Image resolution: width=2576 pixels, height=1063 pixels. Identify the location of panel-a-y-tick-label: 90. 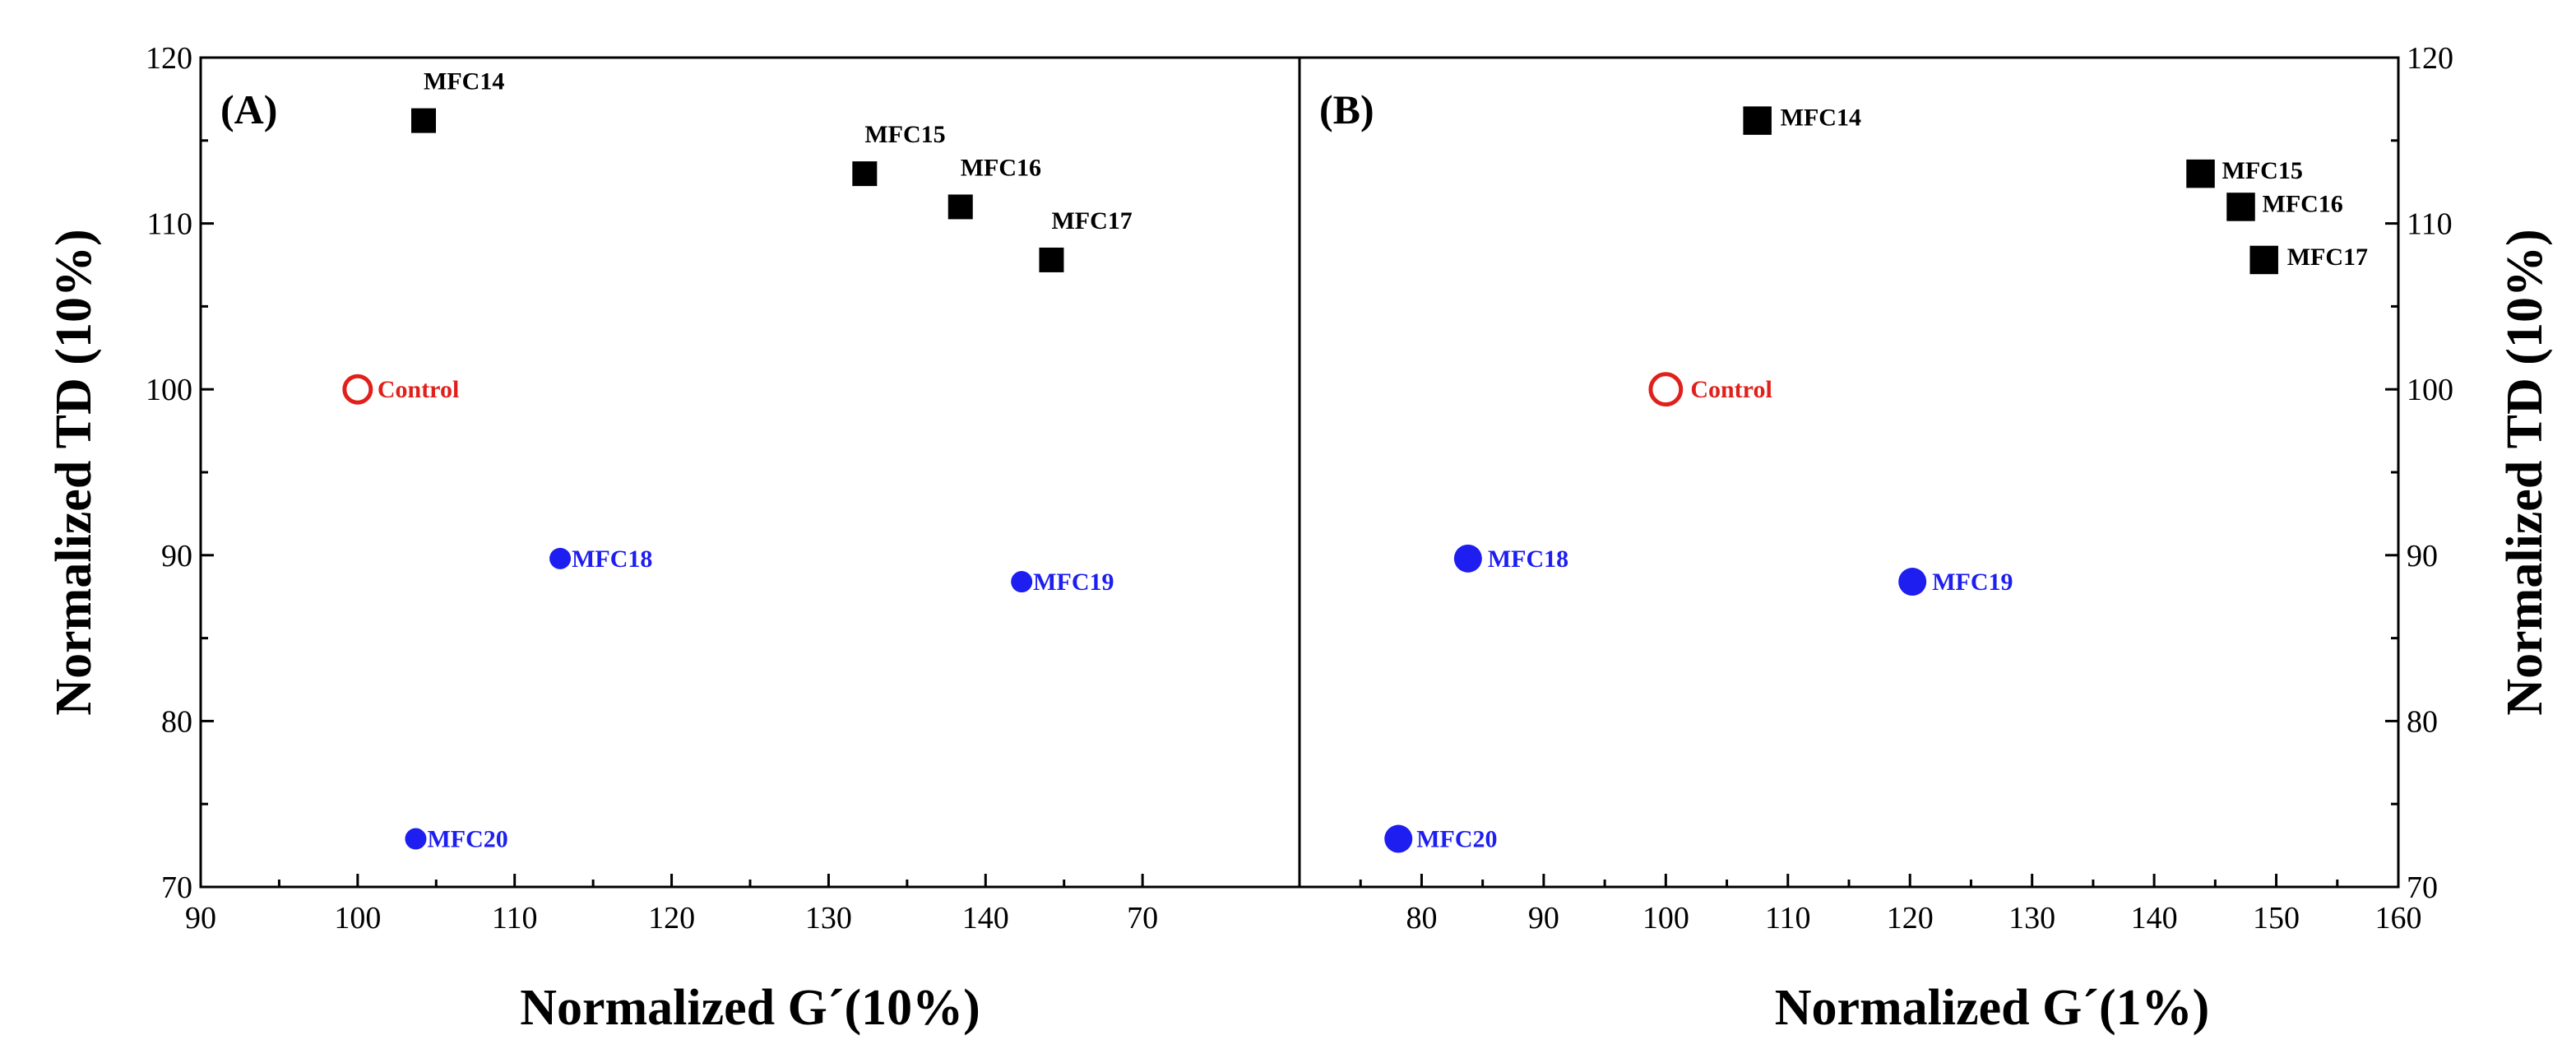
(177, 556).